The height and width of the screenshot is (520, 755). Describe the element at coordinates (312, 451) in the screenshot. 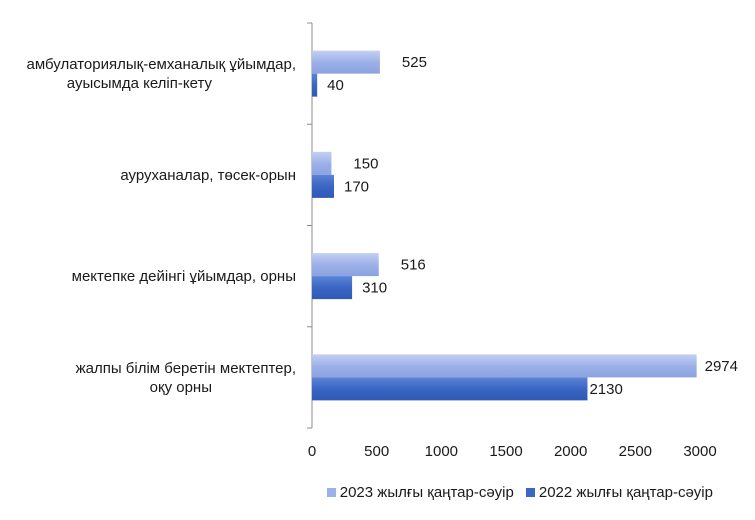

I see `x-tick-label: 0` at that location.